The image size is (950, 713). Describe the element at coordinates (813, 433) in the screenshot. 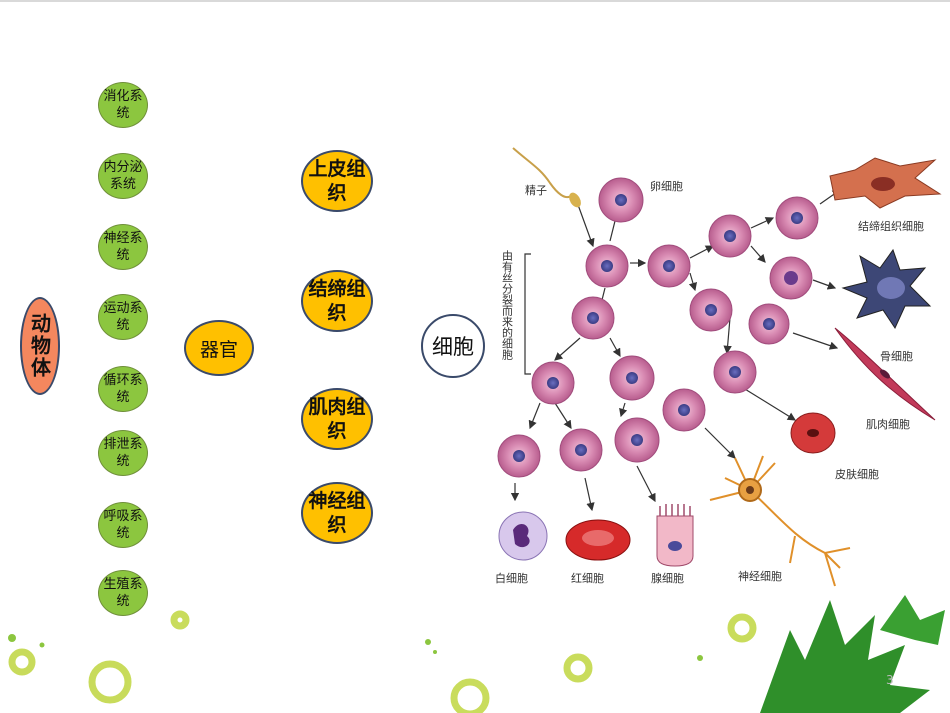

I see `skin-cell-illustration` at that location.